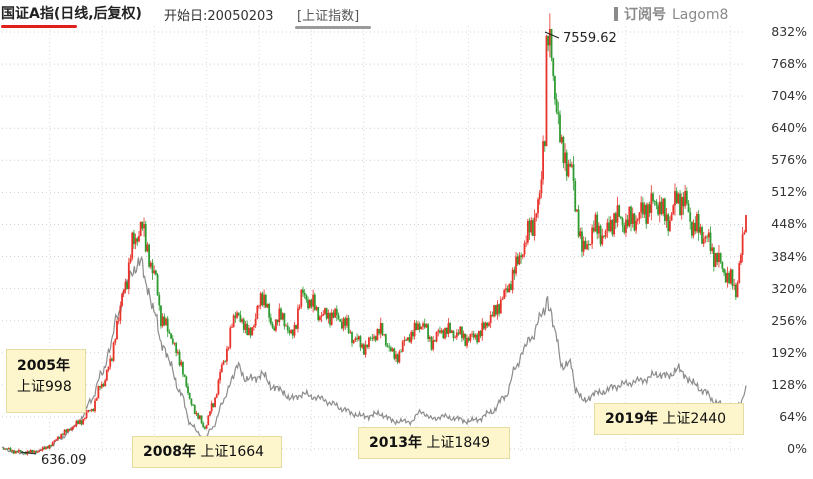  What do you see at coordinates (789, 320) in the screenshot?
I see `y-tick-label: 256%` at bounding box center [789, 320].